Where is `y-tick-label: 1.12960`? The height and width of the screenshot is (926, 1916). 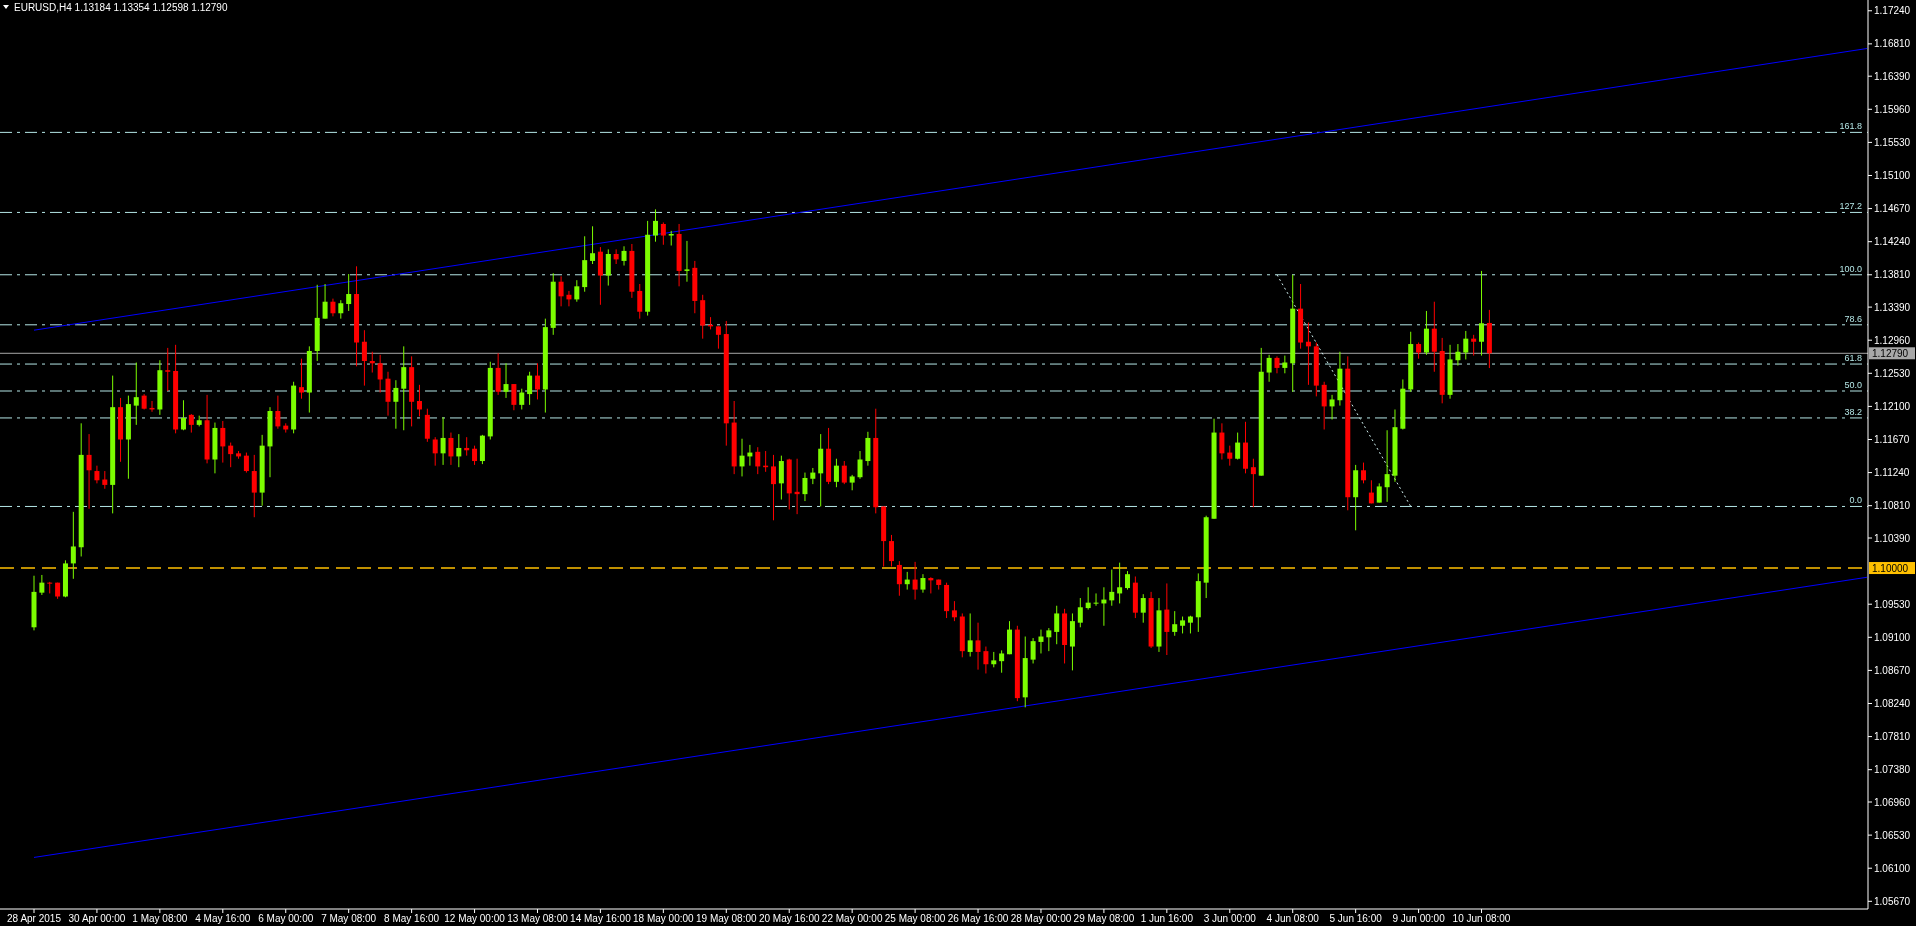
y-tick-label: 1.12960 is located at coordinates (1892, 340).